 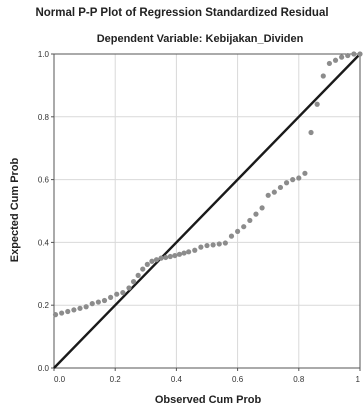 I want to click on x-tick-label: 1, so click(x=358, y=379).